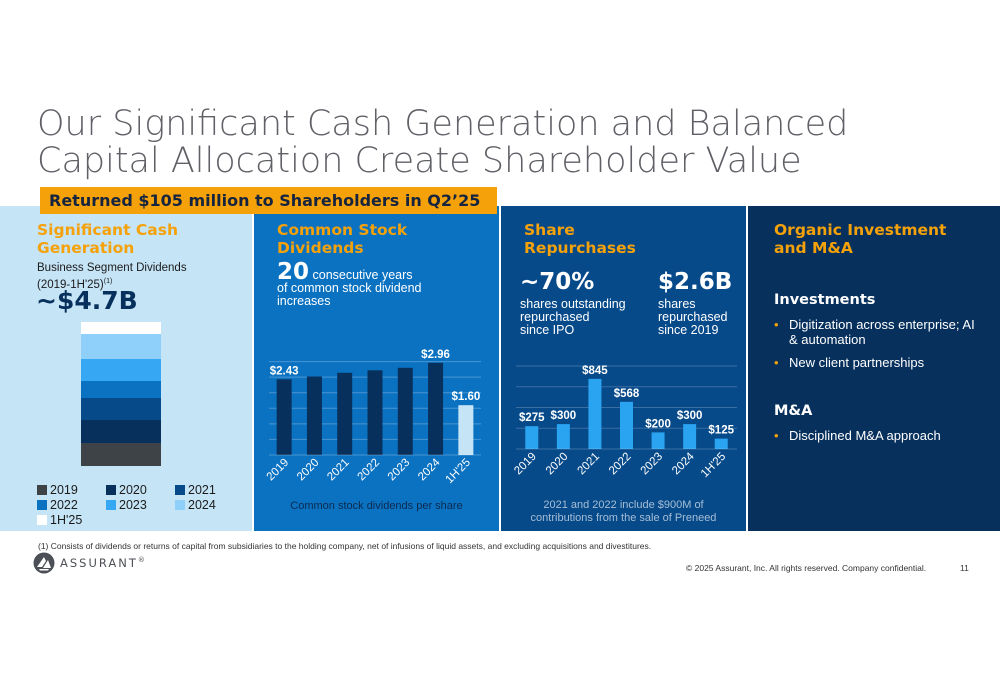 This screenshot has height=685, width=1000. I want to click on legend-item: 2019, so click(57, 490).